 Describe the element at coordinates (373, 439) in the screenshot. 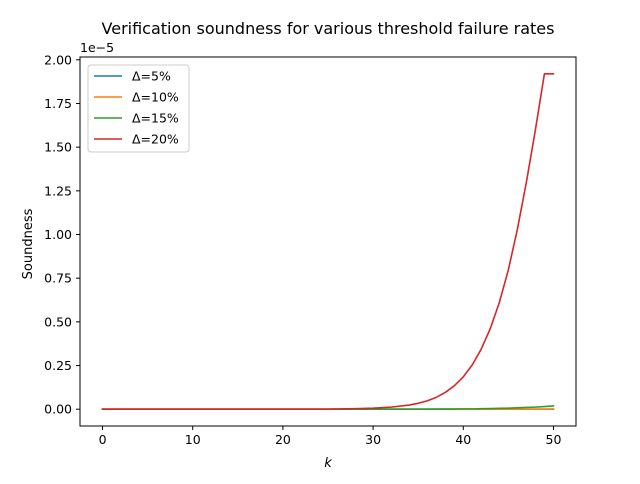

I see `x-tick-label: 30` at that location.